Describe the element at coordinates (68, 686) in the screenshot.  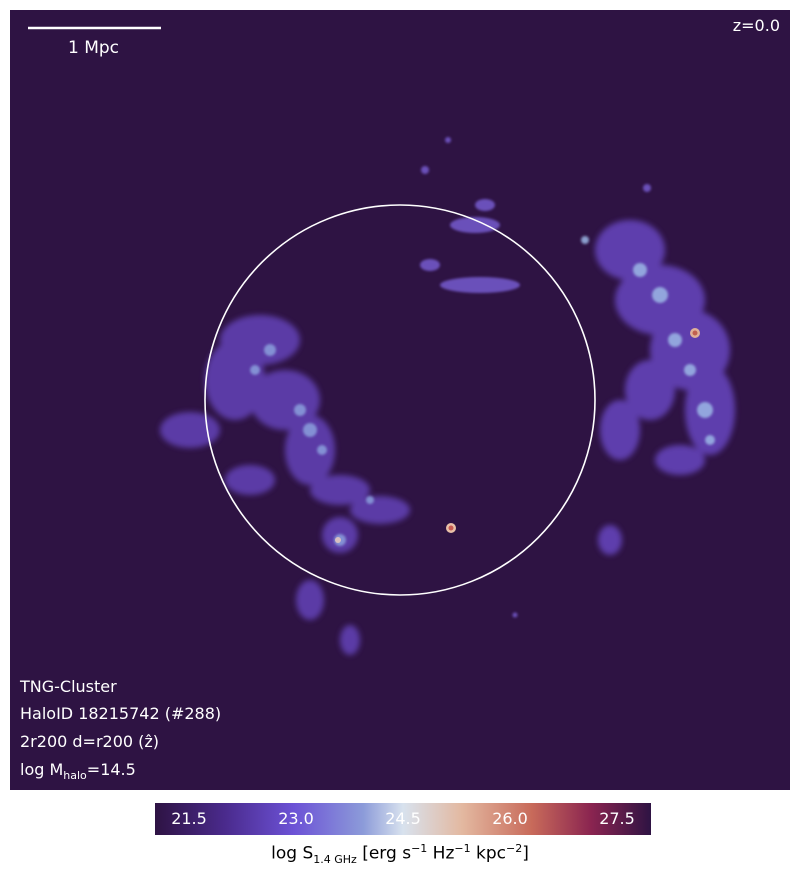
I see `simulation-name: TNG-Cluster` at that location.